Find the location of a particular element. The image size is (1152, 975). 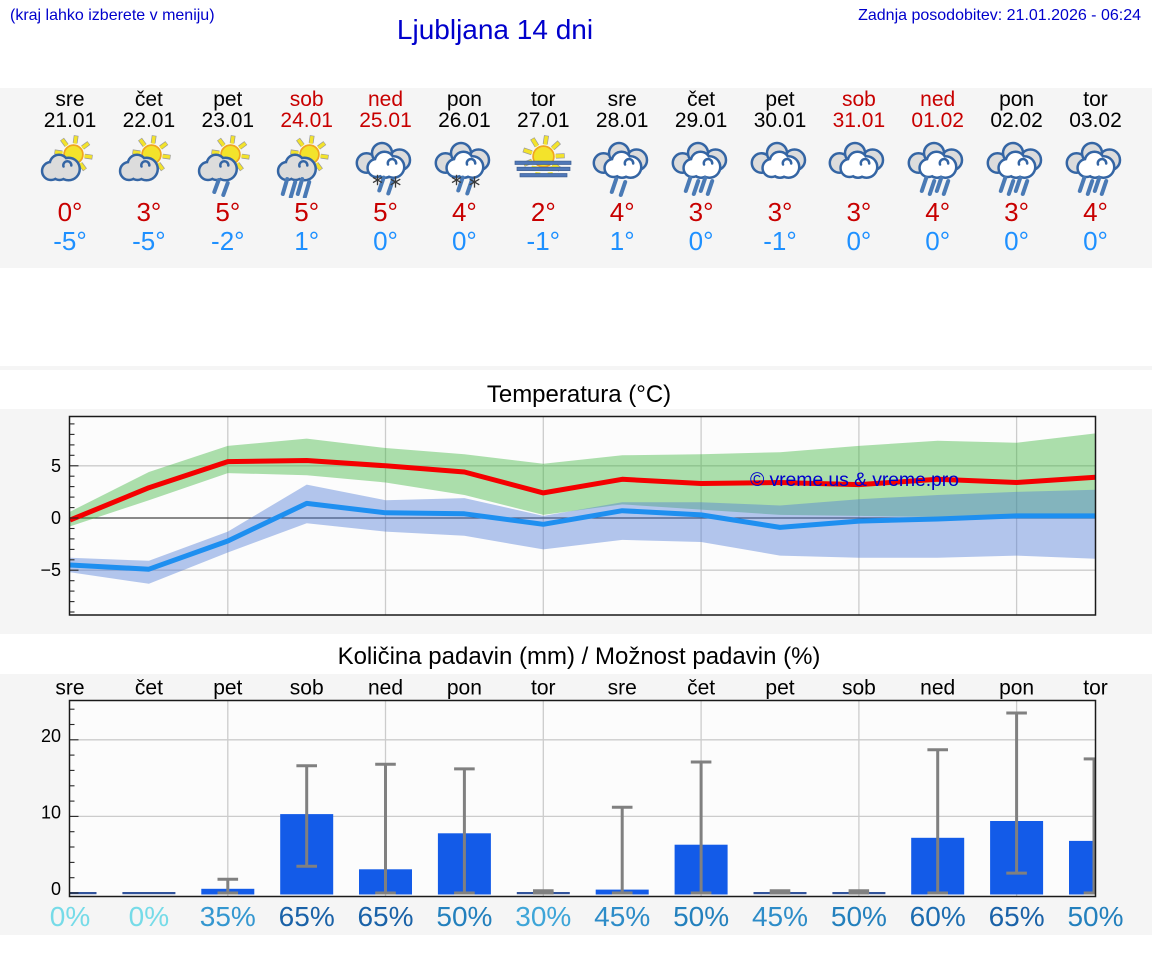

svg-text: 30% is located at coordinates (543, 916).